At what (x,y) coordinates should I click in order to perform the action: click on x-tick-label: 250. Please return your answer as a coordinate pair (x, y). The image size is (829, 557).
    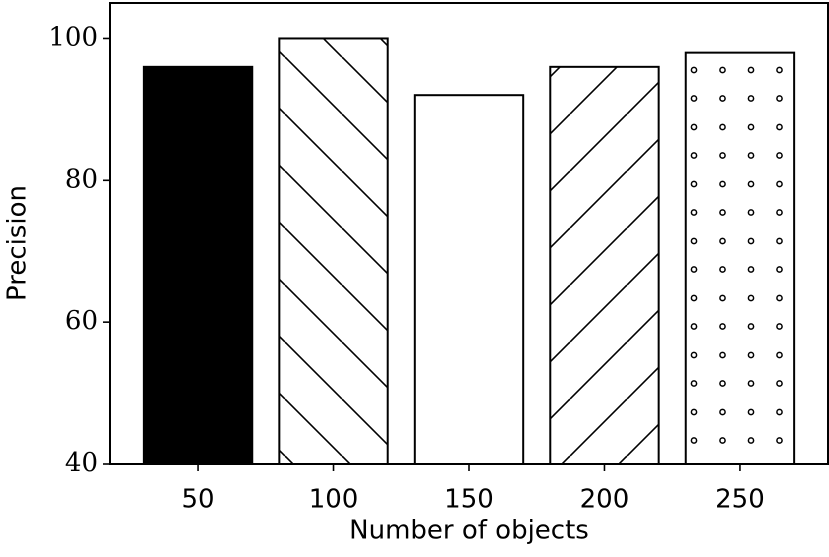
    Looking at the image, I should click on (740, 500).